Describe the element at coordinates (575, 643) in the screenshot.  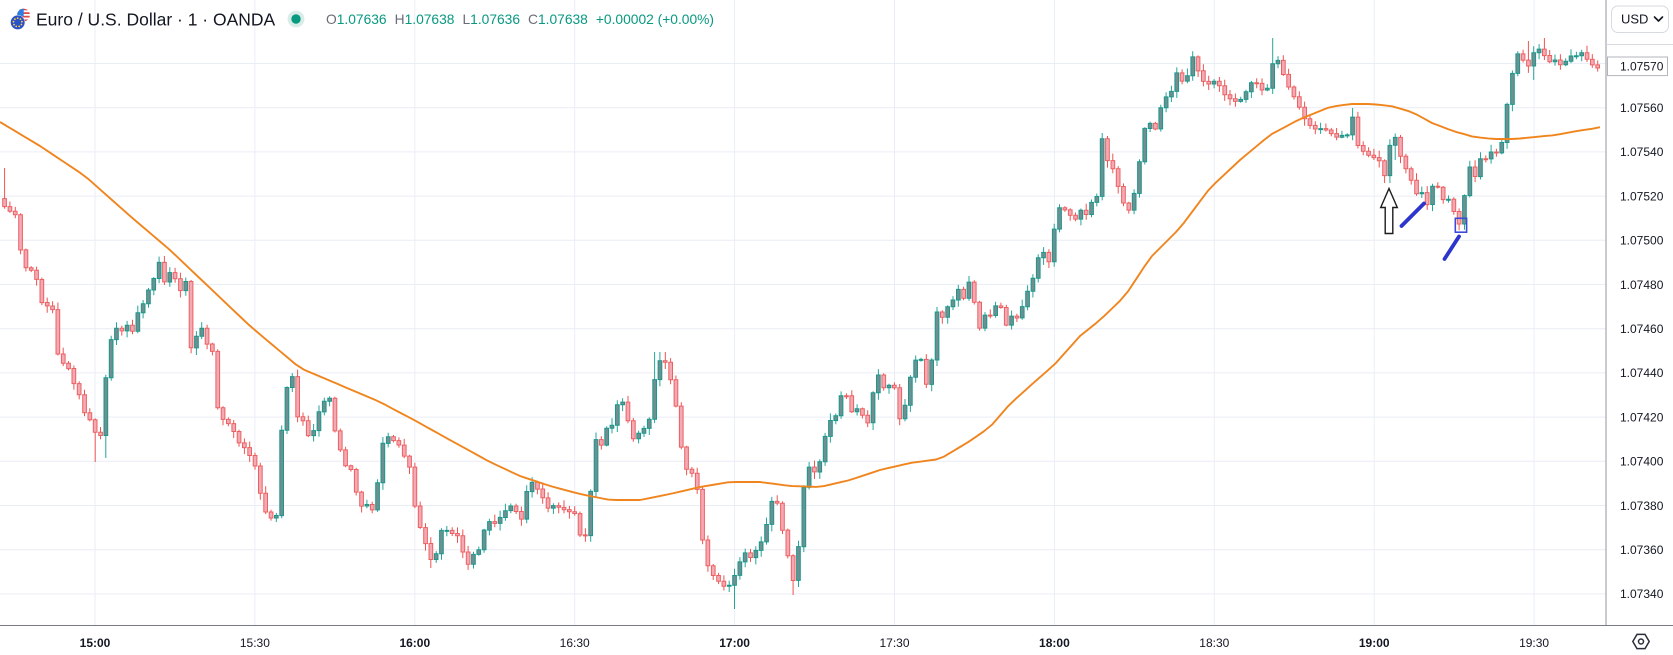
I see `svg-text: 16:30` at that location.